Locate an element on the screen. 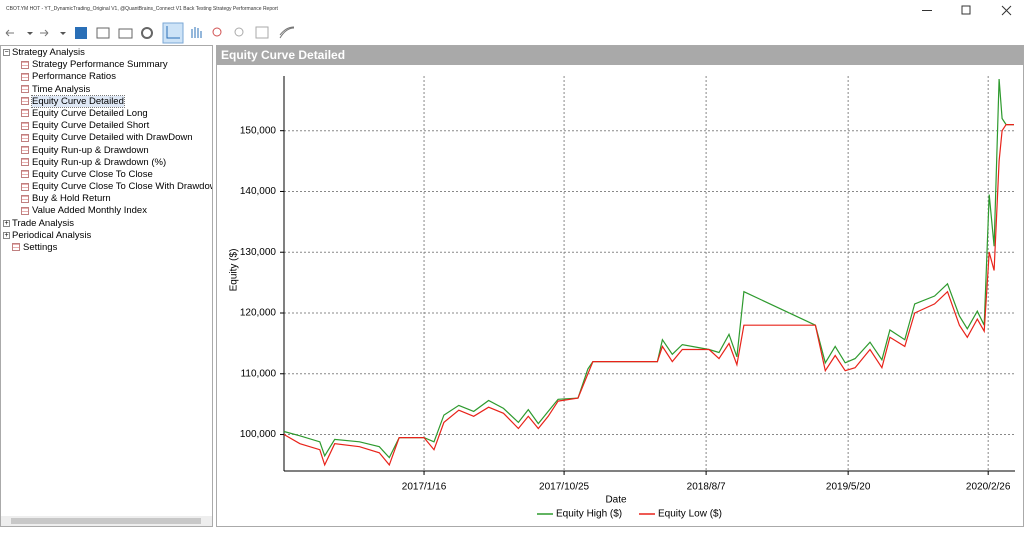  zoom-fit-button is located at coordinates (262, 32).